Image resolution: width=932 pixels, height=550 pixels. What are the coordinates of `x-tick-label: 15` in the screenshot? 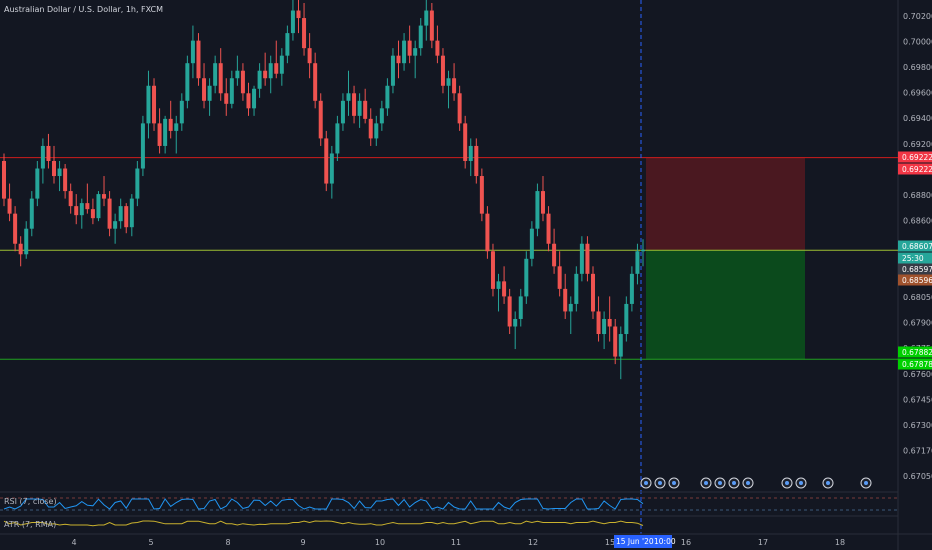 It's located at (610, 542).